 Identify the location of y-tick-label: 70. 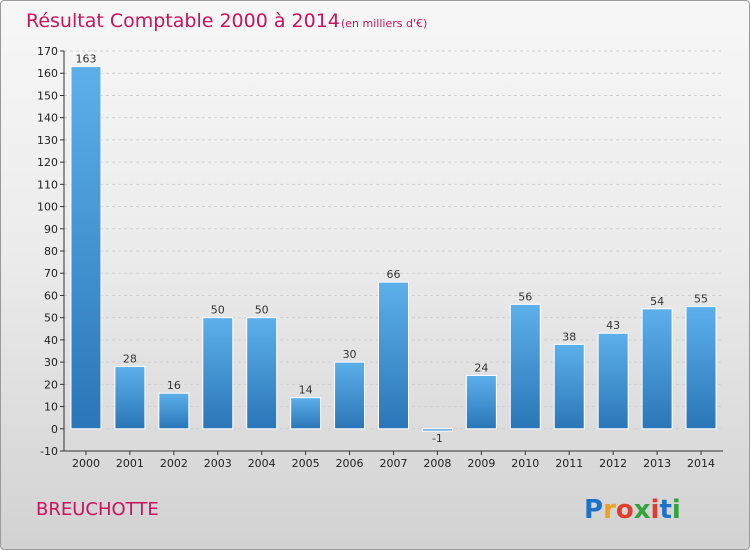
(51, 273).